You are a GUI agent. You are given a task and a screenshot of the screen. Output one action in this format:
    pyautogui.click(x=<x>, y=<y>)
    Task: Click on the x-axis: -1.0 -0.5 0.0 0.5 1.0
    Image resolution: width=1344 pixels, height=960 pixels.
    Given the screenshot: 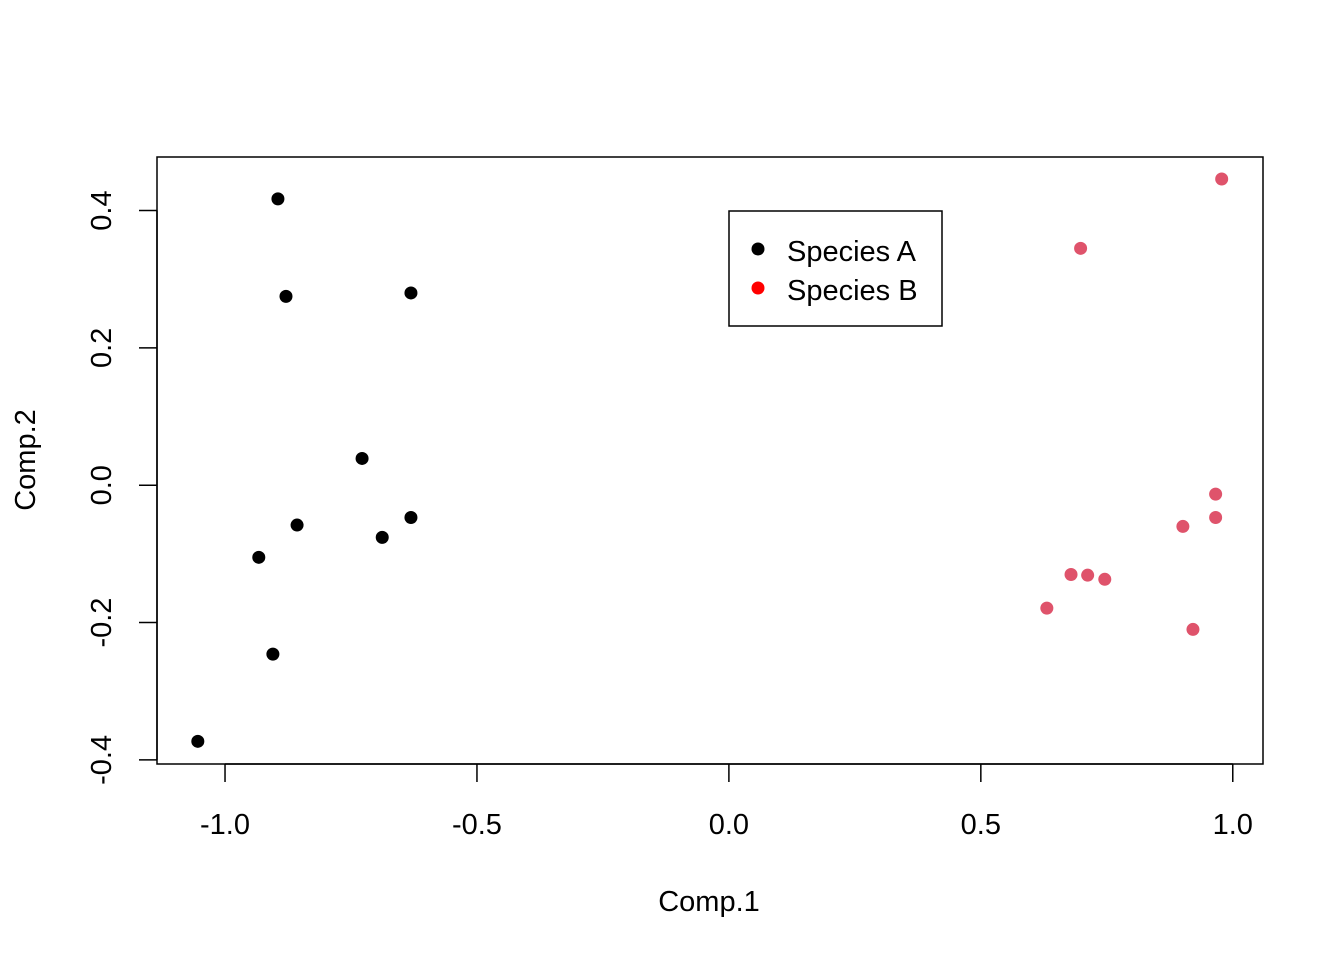 What is the action you would take?
    pyautogui.click(x=726, y=802)
    